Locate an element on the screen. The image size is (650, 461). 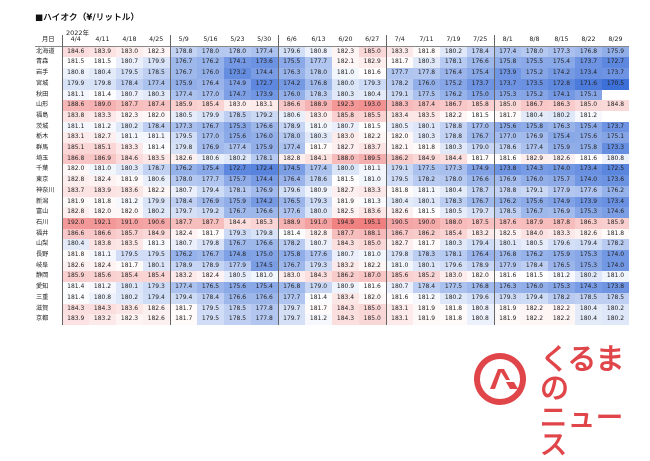
prefecture-label: 長野 is located at coordinates (49, 255).